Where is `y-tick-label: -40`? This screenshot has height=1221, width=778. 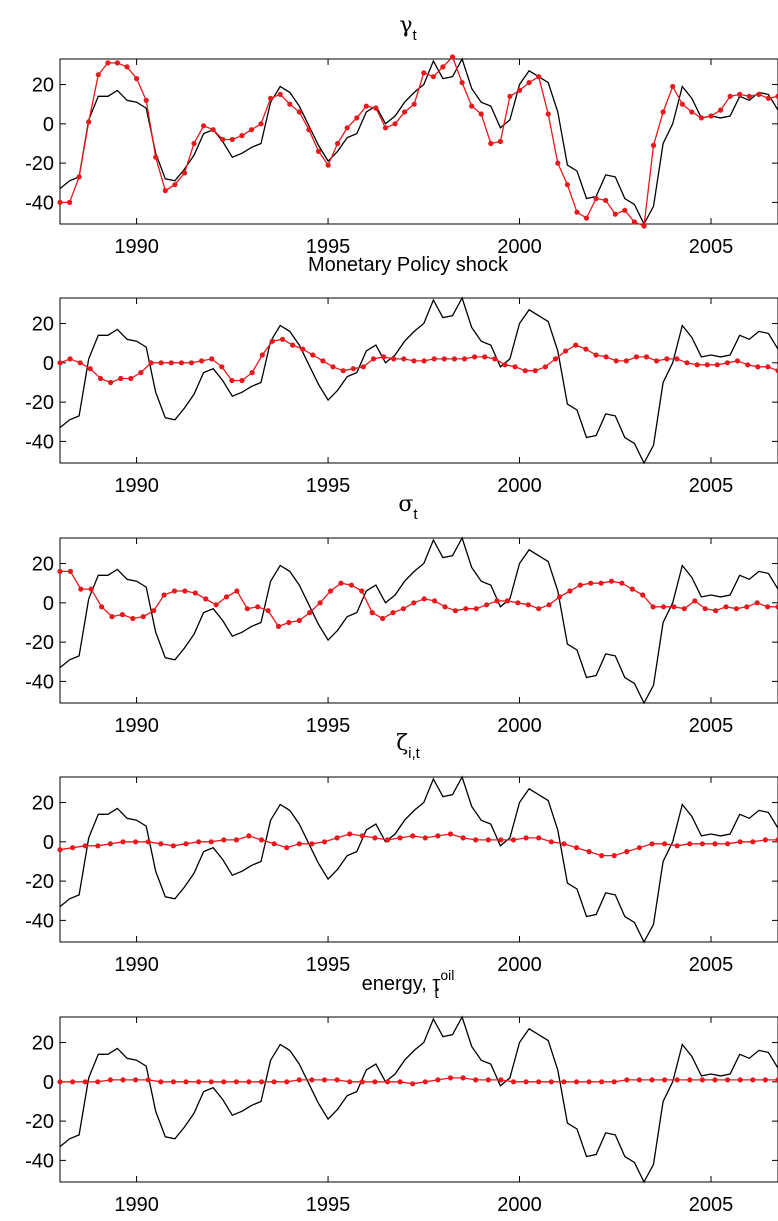 y-tick-label: -40 is located at coordinates (39, 921).